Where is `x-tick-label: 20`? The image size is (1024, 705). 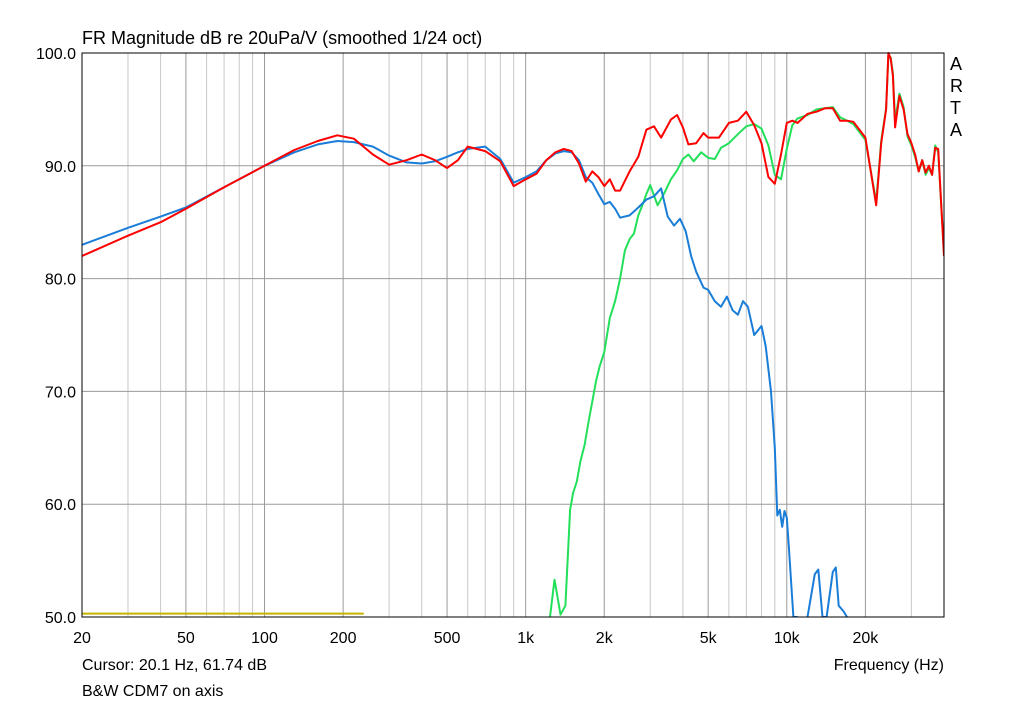
x-tick-label: 20 is located at coordinates (82, 638).